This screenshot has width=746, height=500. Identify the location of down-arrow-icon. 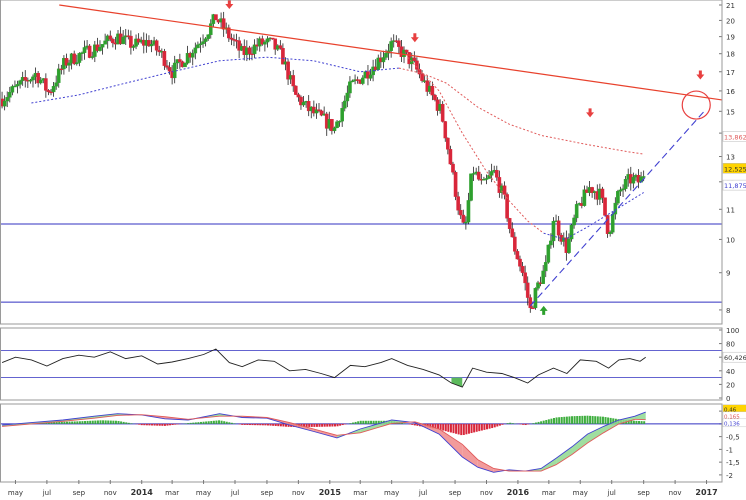
(700, 75).